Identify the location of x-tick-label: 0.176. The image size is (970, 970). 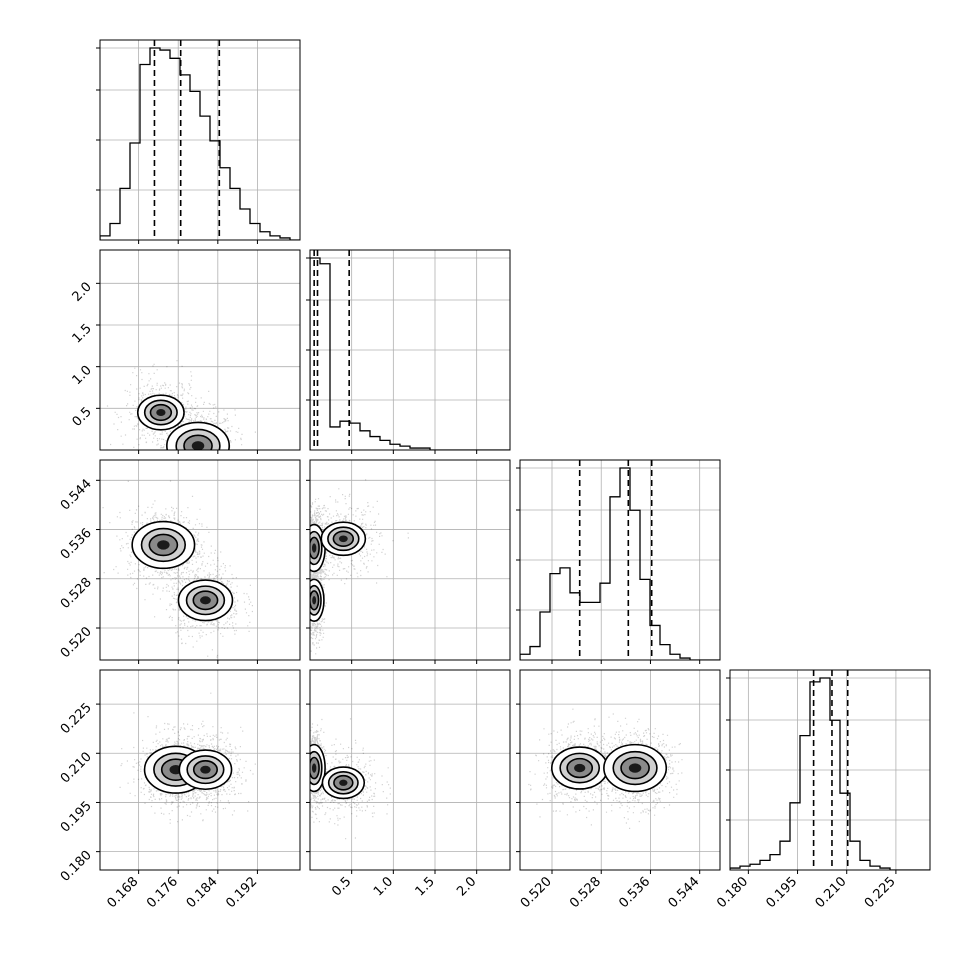
(162, 892).